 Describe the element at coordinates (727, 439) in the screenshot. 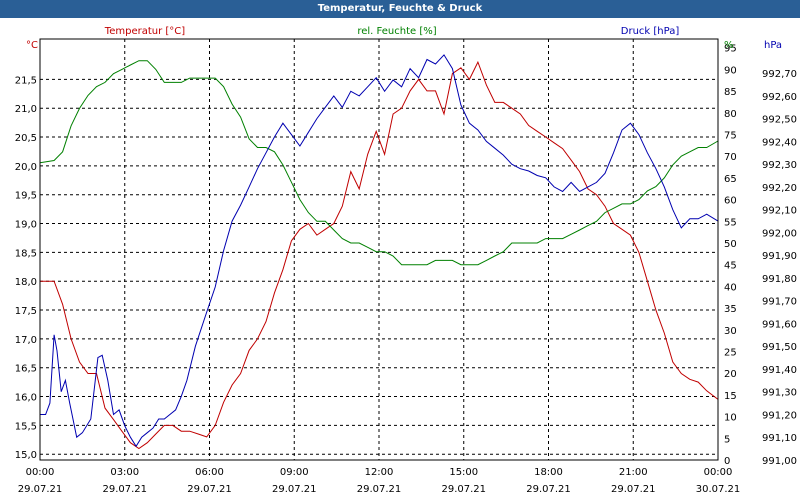

I see `humidity-tick: 5` at that location.